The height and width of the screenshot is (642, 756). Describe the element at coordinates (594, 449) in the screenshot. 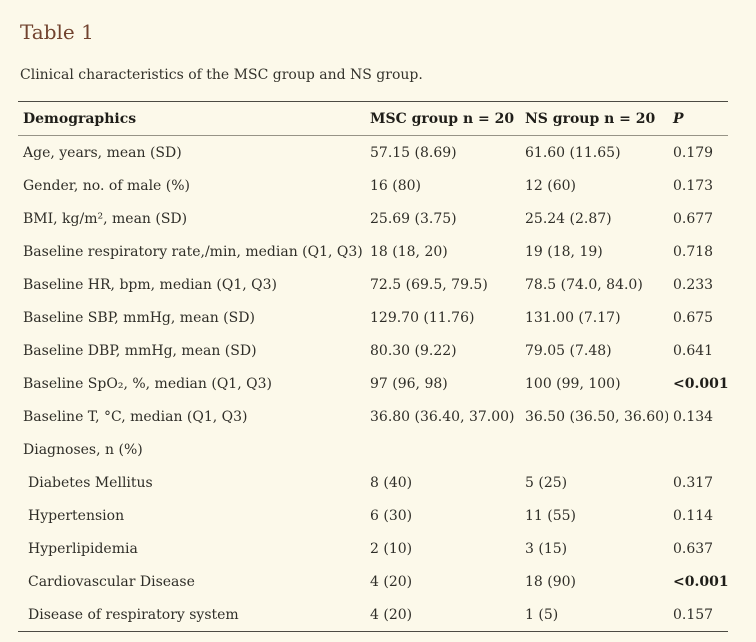

I see `ns-value-cell` at that location.